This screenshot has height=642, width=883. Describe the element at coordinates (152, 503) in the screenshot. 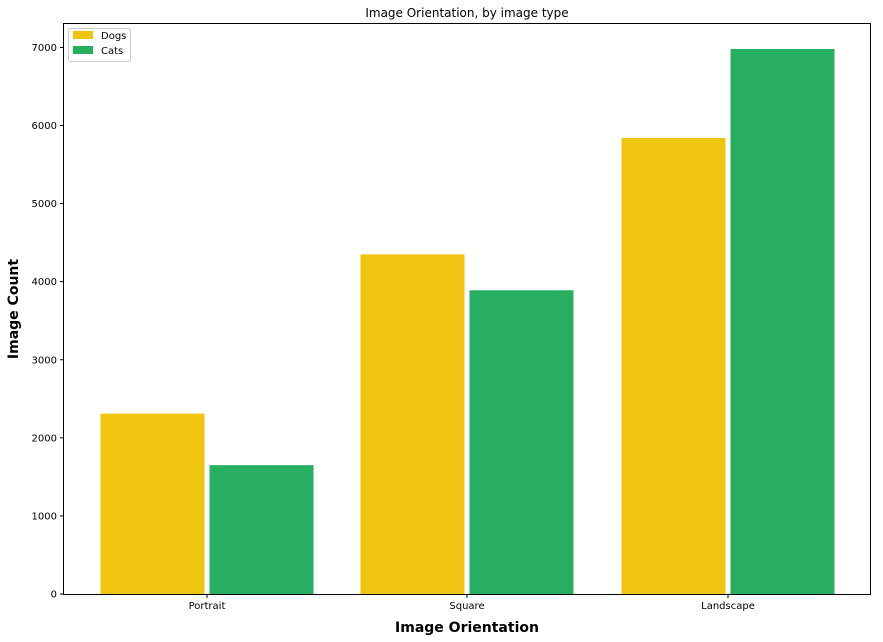

I see `bar-dogs-portrait` at that location.